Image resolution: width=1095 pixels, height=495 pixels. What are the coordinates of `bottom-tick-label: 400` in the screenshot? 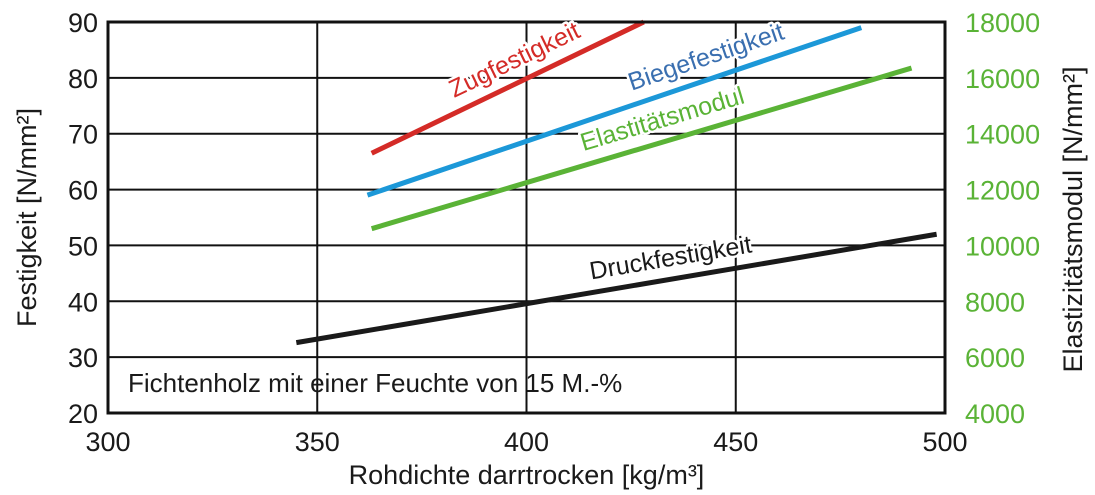 It's located at (526, 442).